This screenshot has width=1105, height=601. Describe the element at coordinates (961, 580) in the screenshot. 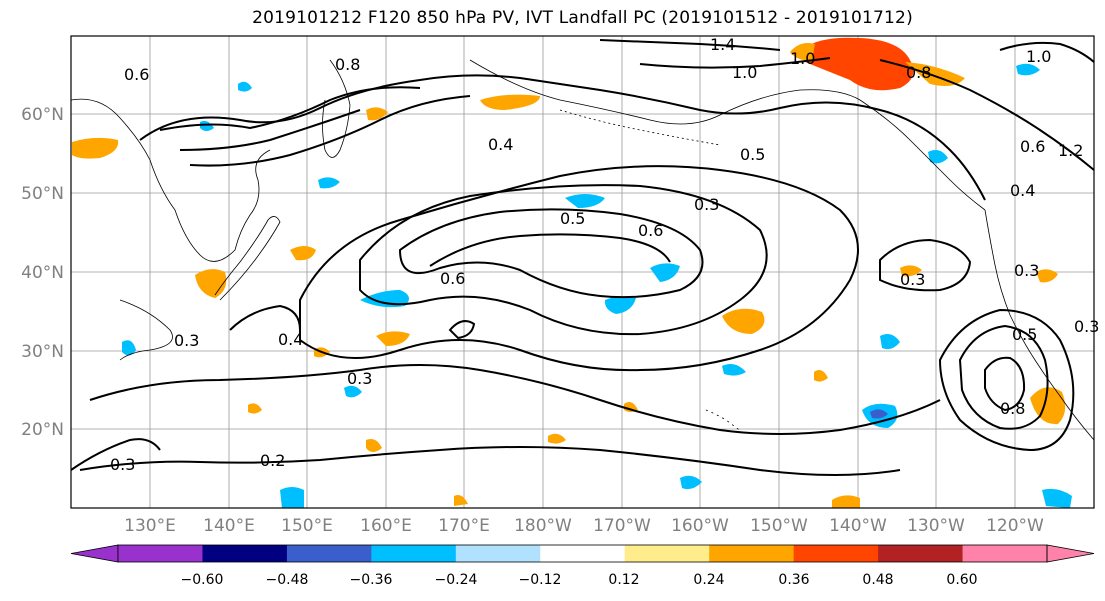

I see `colorbar-tick-label: 0.60` at that location.